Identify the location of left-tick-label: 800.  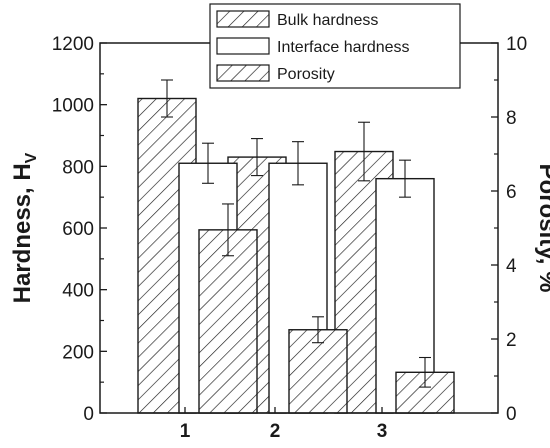
(78, 167).